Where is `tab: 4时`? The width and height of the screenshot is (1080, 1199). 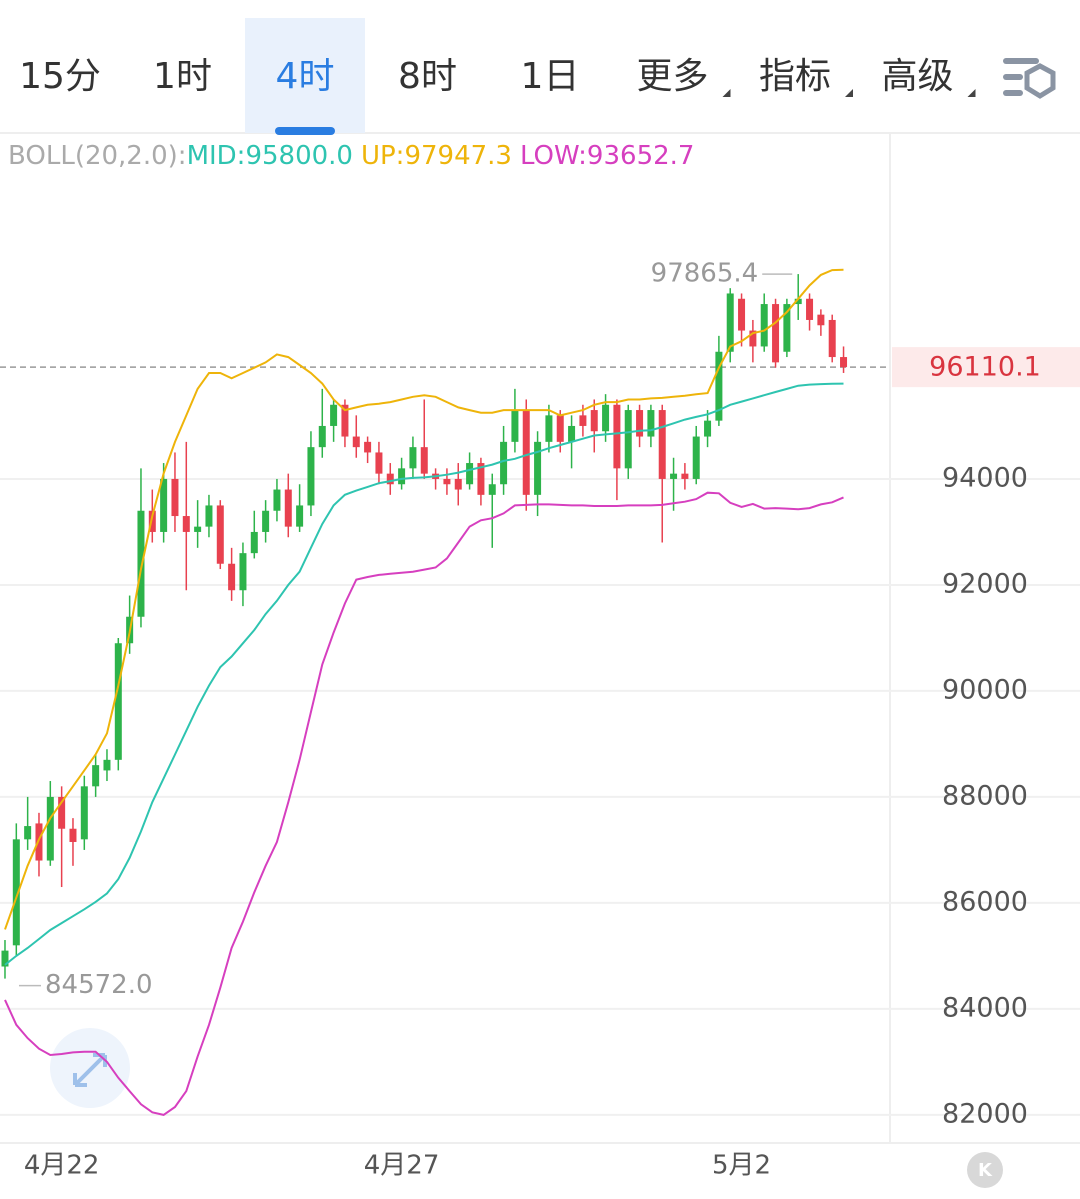
tab: 4时 is located at coordinates (305, 76).